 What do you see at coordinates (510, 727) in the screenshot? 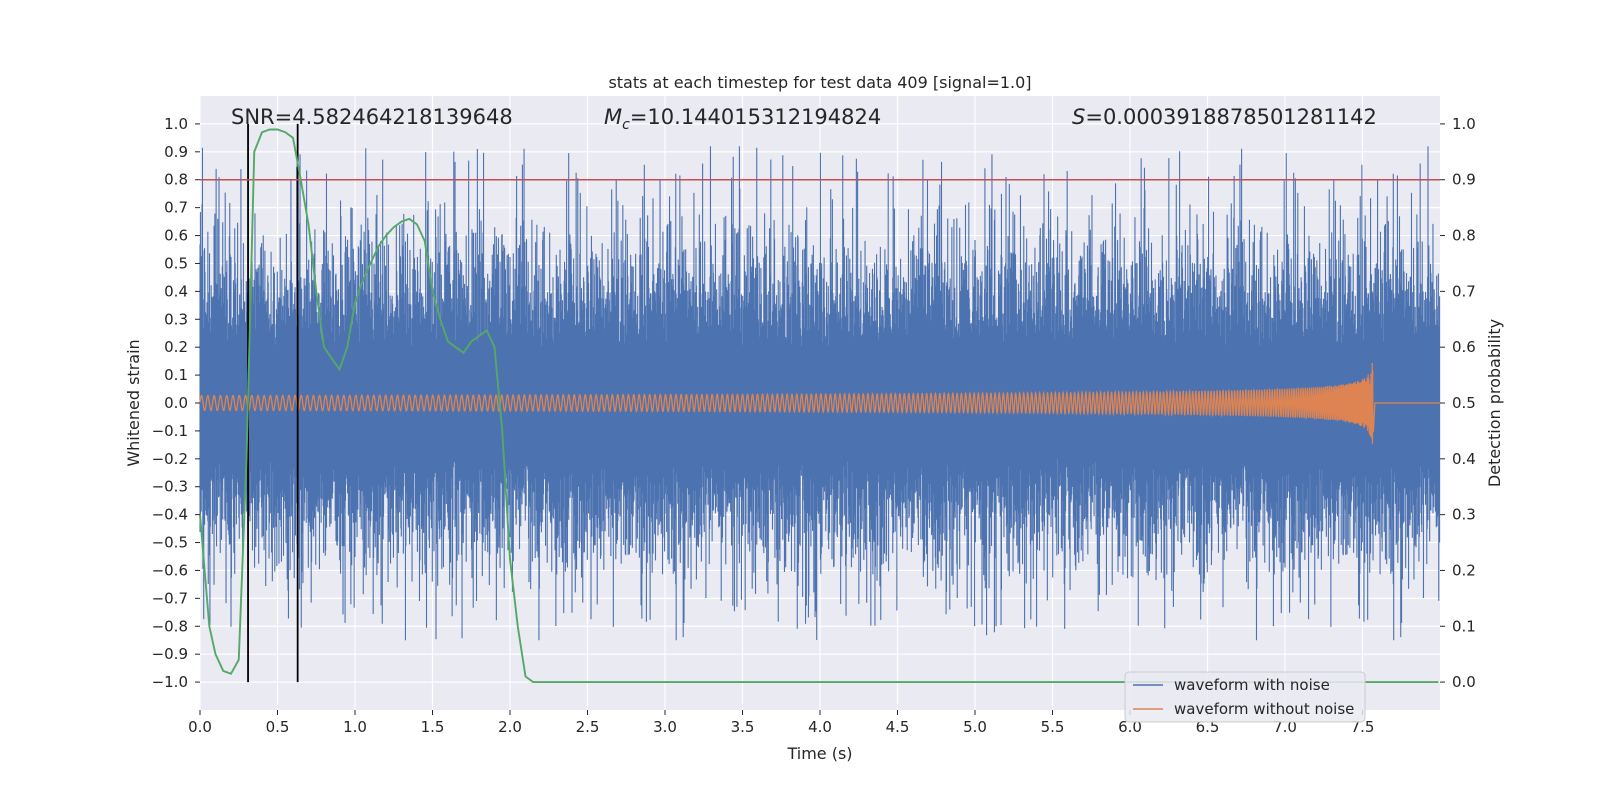
I see `x-tick-label: 2.0` at bounding box center [510, 727].